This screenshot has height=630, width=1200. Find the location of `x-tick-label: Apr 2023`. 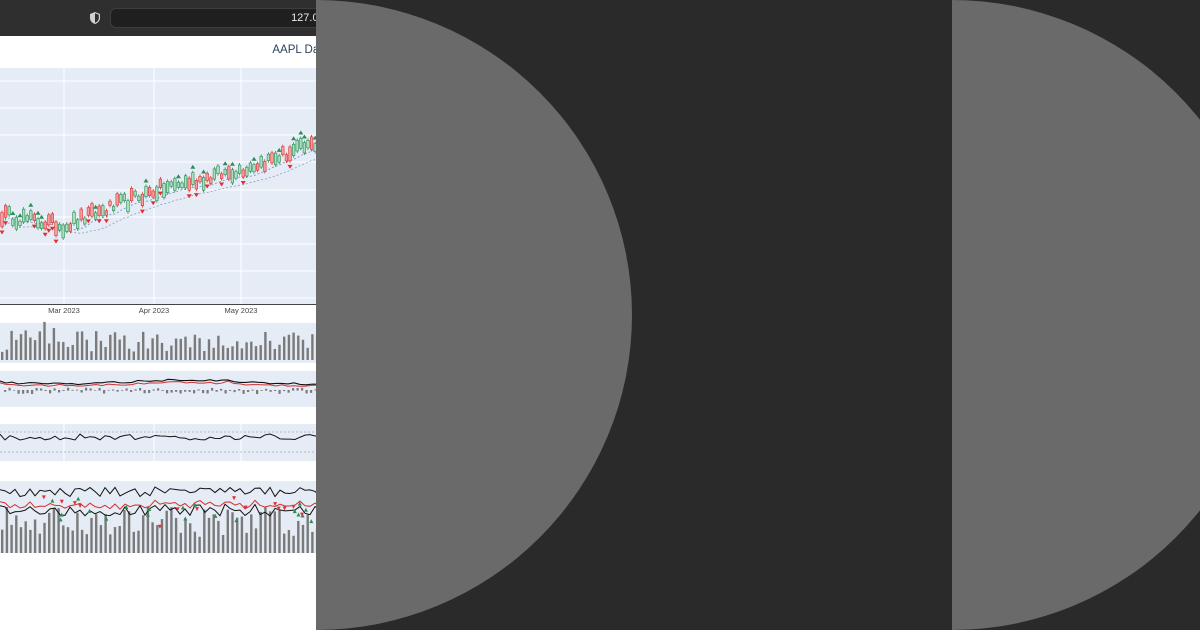

x-tick-label: Apr 2023 is located at coordinates (154, 310).